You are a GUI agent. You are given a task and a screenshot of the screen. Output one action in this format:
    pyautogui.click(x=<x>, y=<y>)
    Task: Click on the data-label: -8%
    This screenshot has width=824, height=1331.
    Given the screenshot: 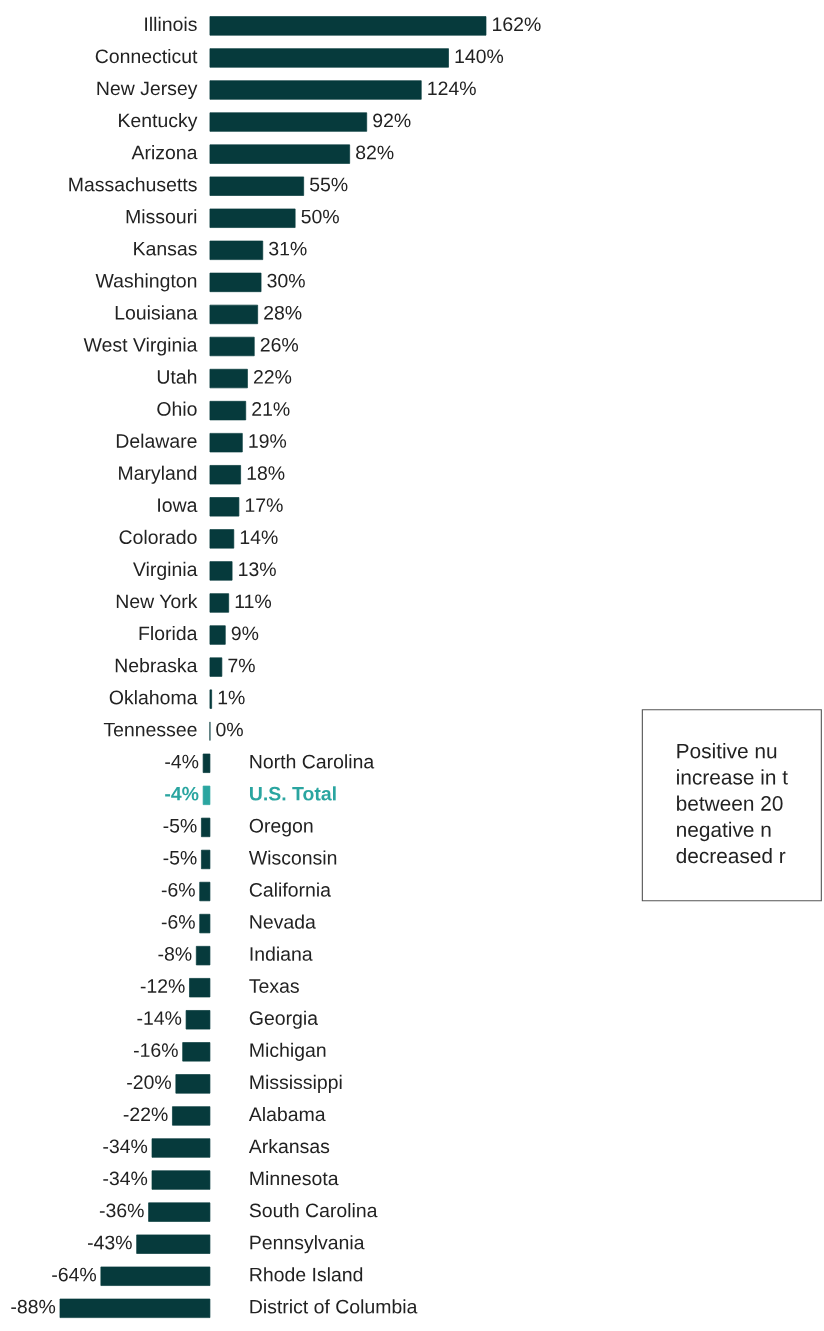 What is the action you would take?
    pyautogui.click(x=175, y=954)
    